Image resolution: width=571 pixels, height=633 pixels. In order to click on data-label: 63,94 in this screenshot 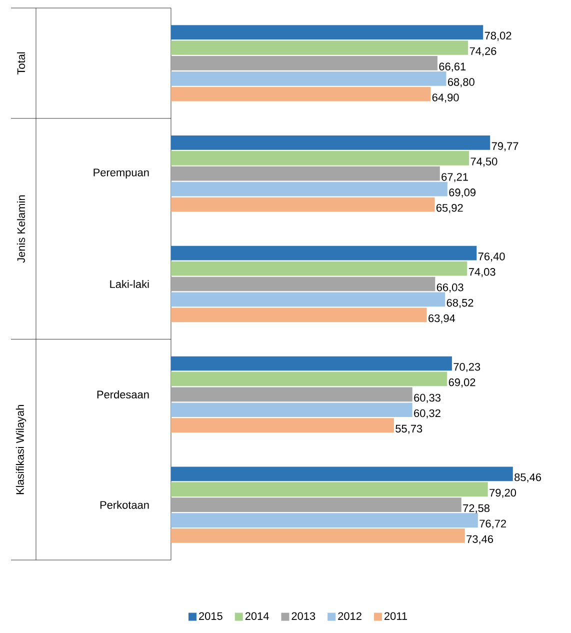, I will do `click(442, 319)`.